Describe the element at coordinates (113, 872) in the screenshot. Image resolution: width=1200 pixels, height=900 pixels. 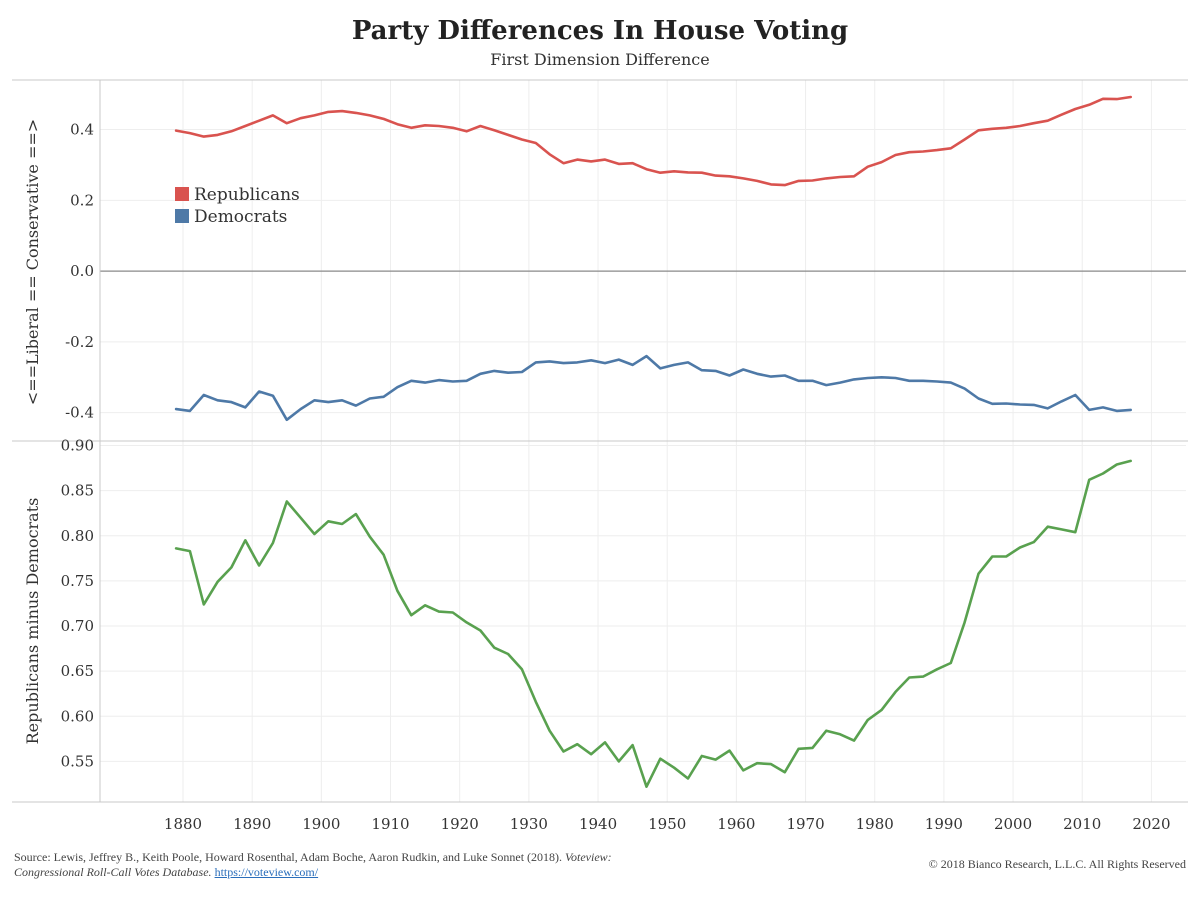
I see `source-database-name: Congressional Roll-Call Votes Database.` at that location.